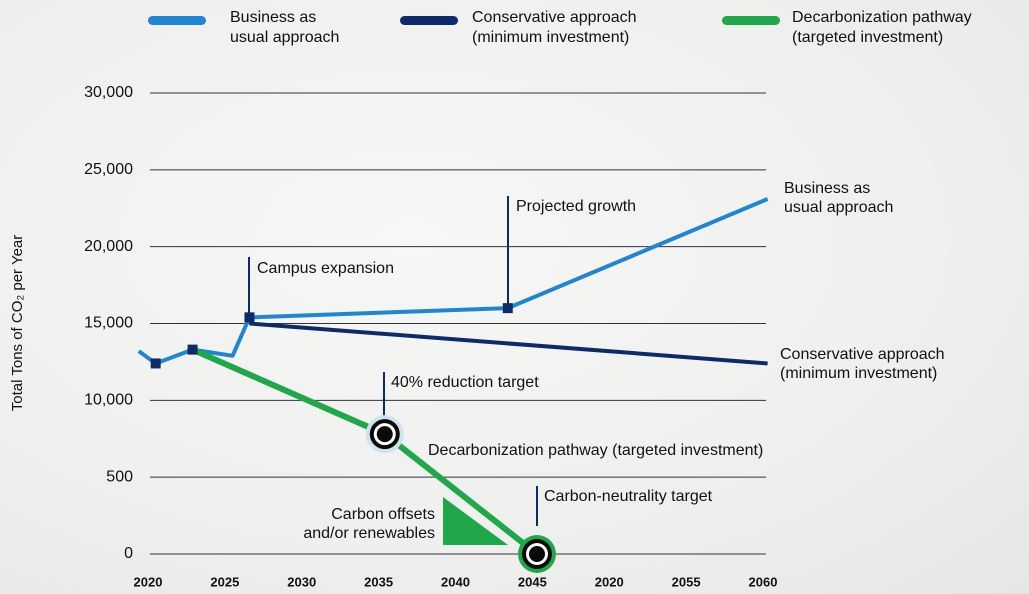 This screenshot has height=594, width=1029. I want to click on y-tick-label: 20,000, so click(108, 246).